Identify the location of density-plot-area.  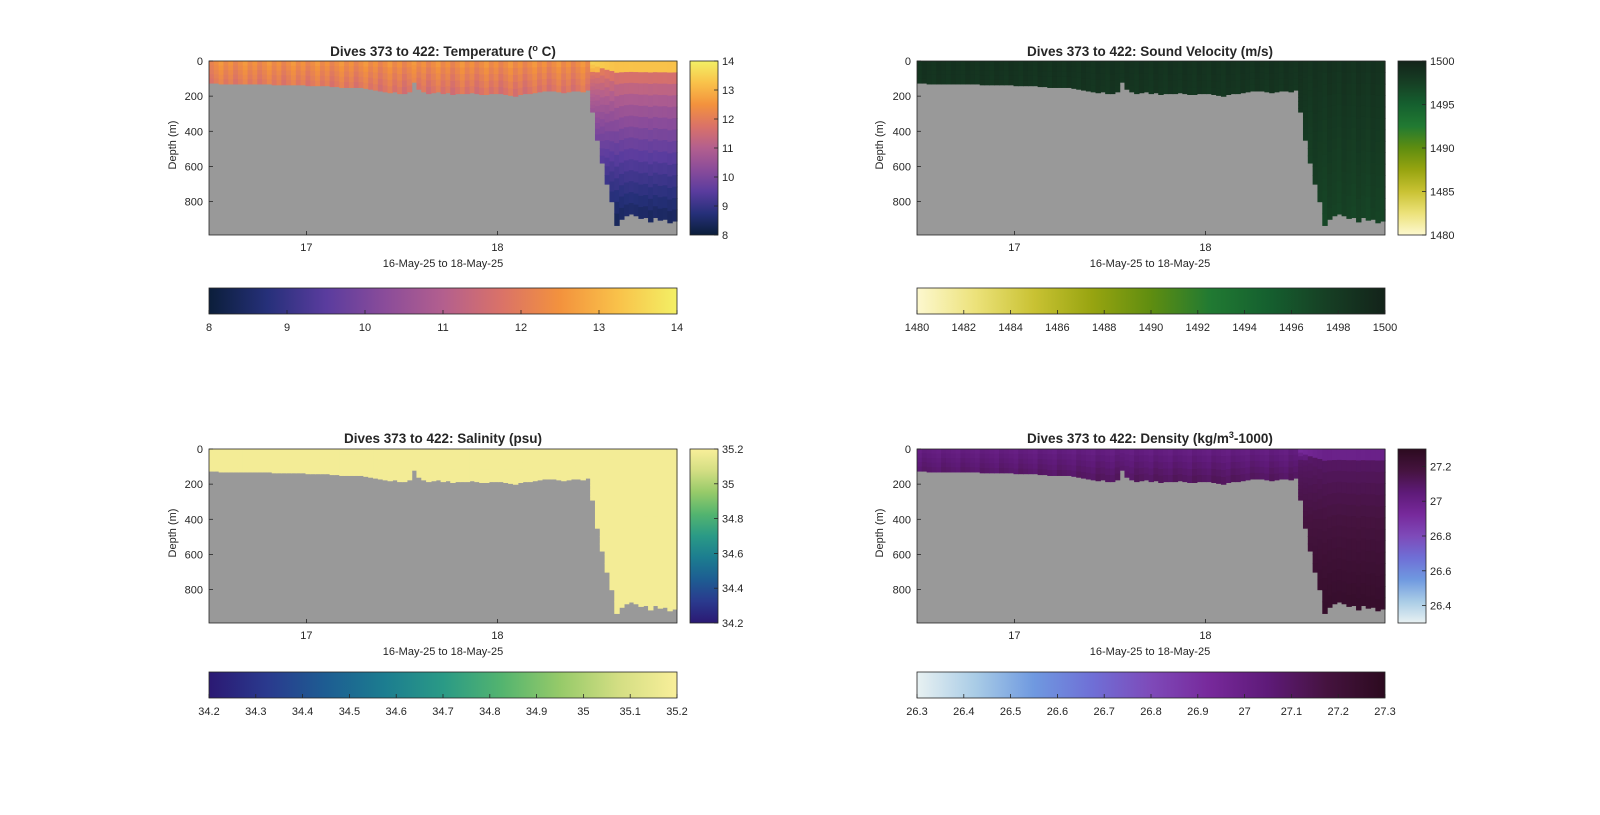
(1151, 536).